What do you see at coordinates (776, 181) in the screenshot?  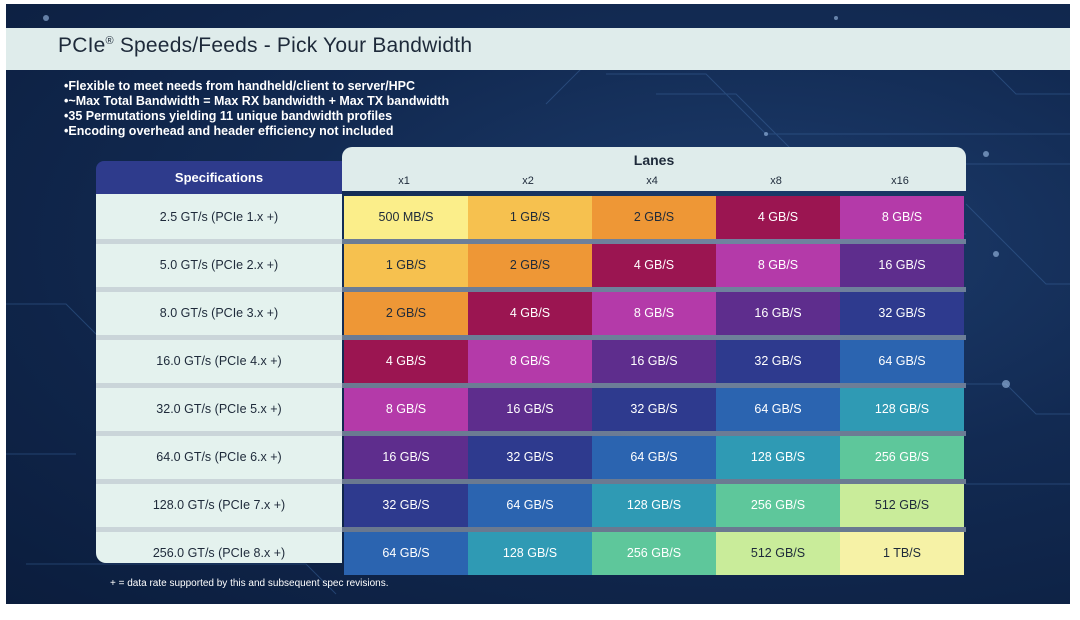 I see `lane-label-x8: x8` at bounding box center [776, 181].